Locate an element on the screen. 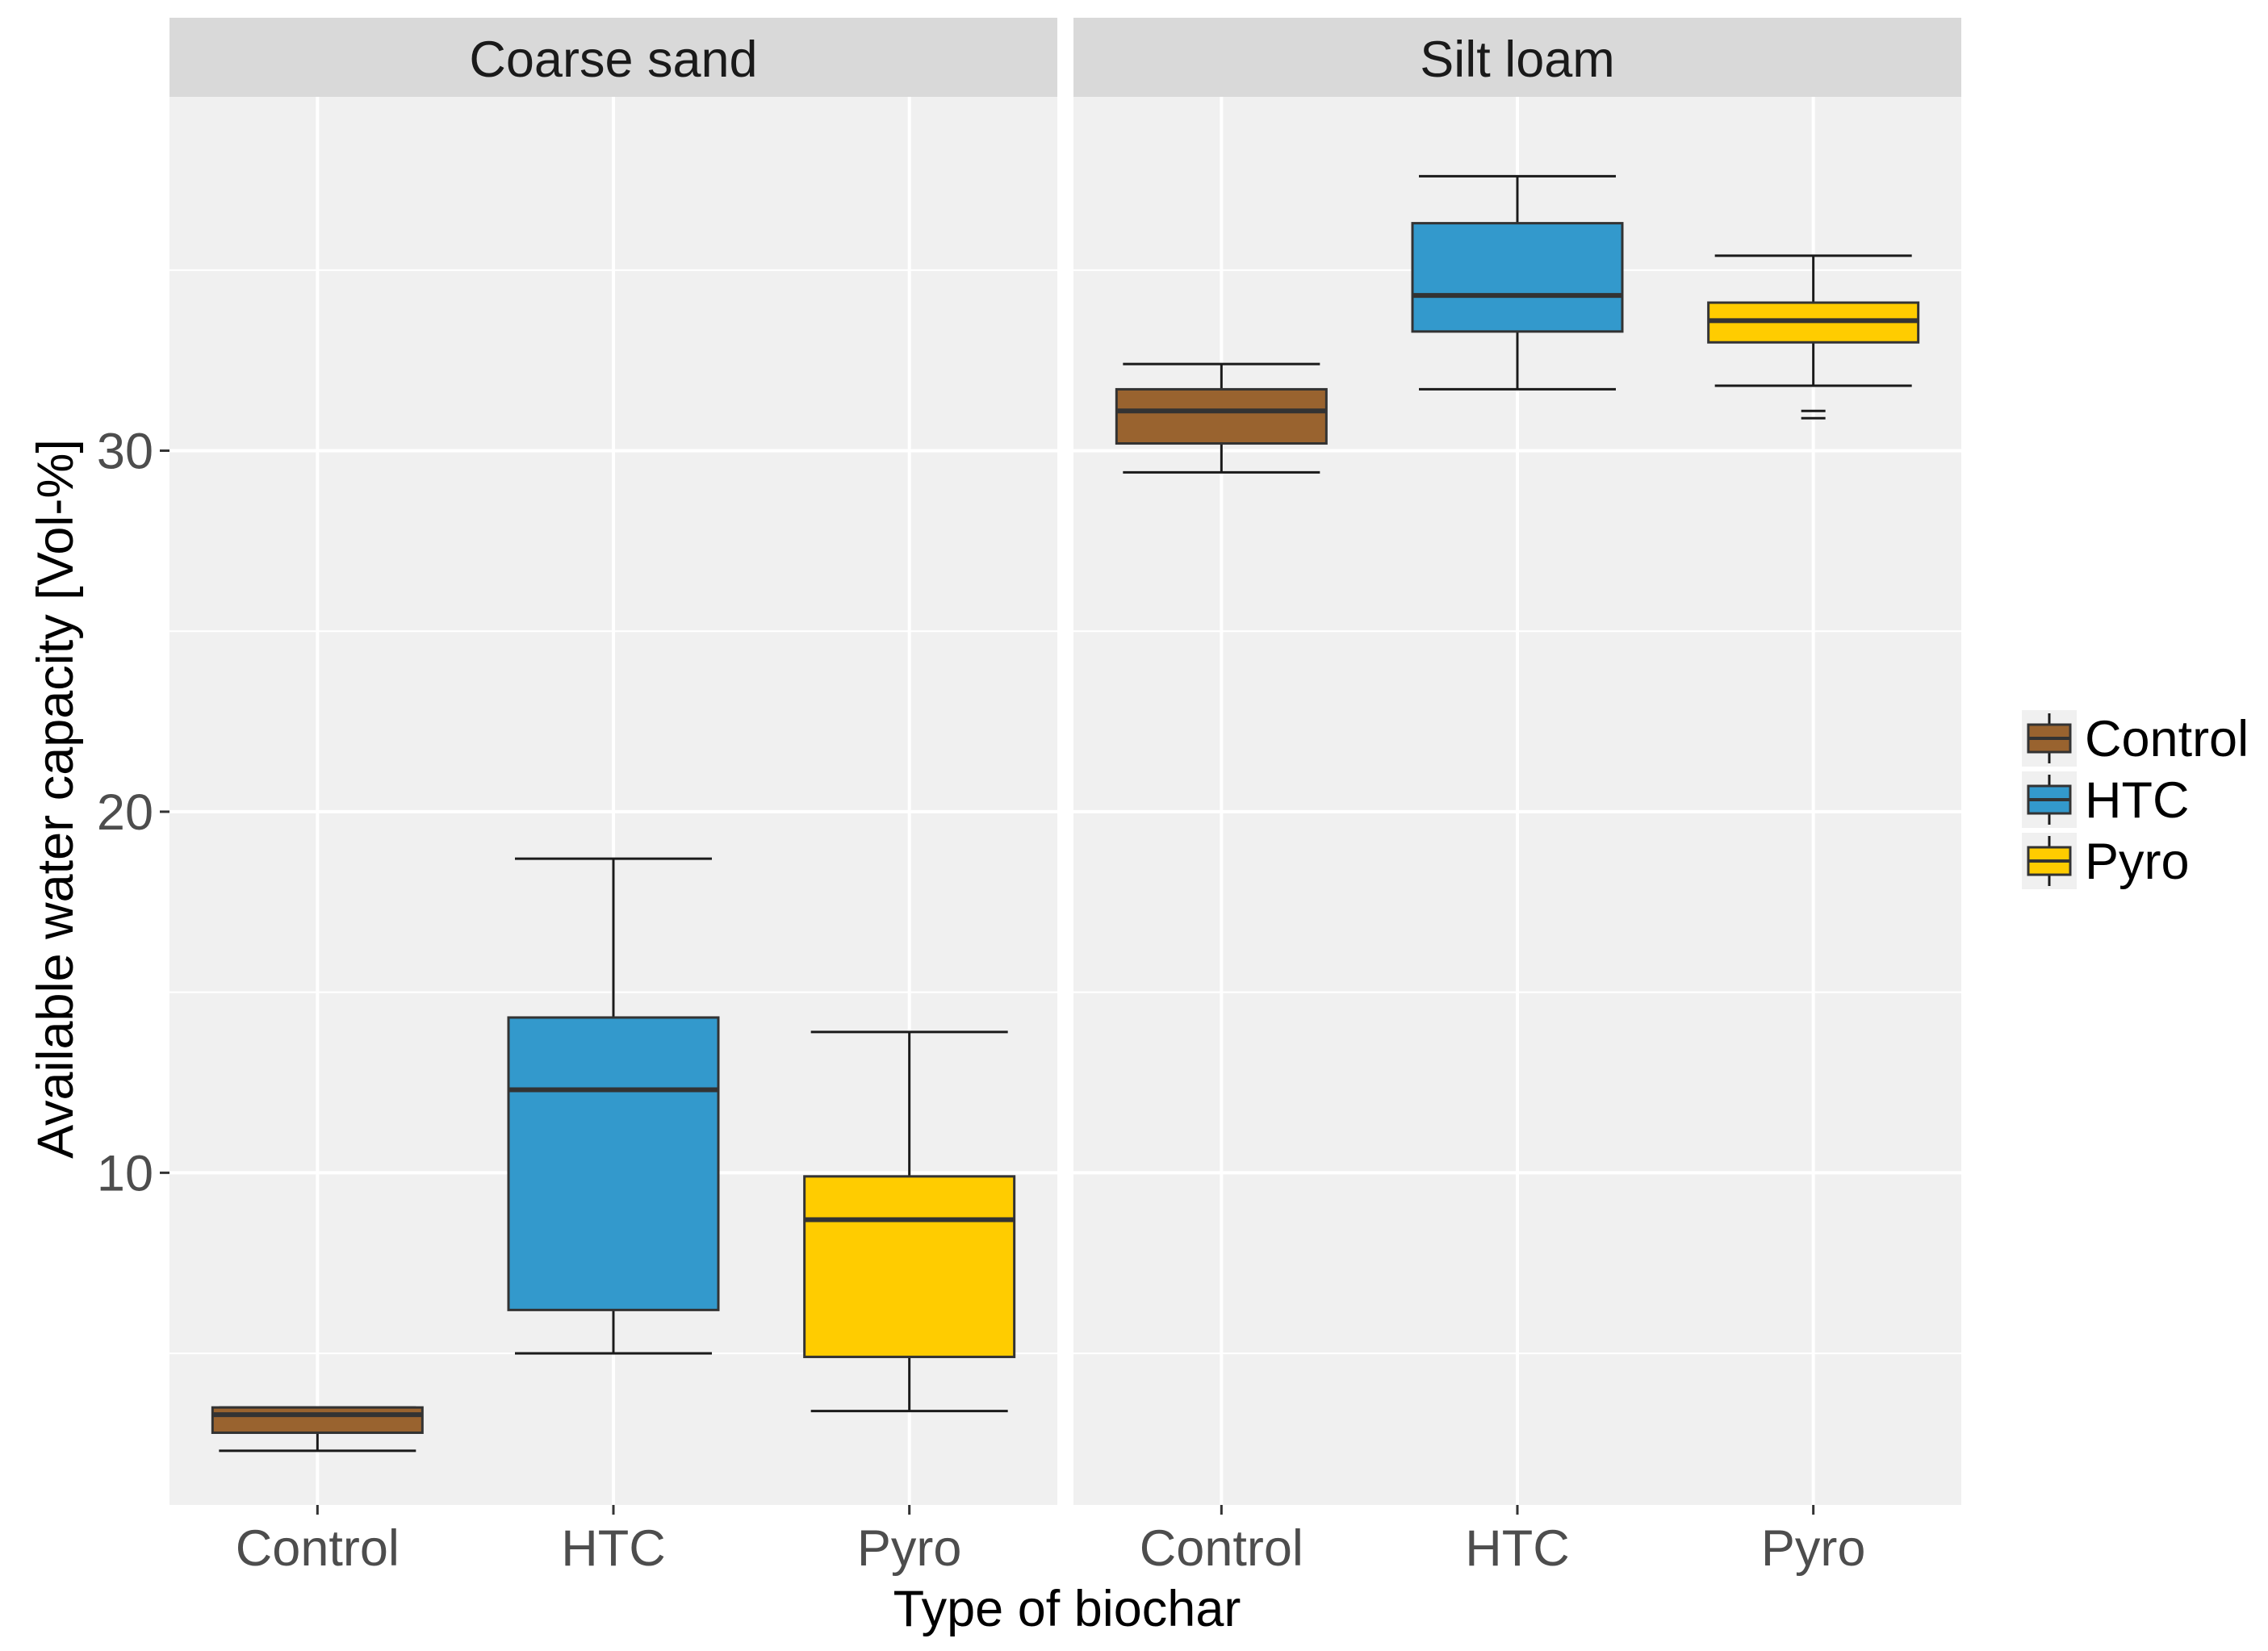 The image size is (2268, 1651). legend-item-control: Control is located at coordinates (2135, 738).